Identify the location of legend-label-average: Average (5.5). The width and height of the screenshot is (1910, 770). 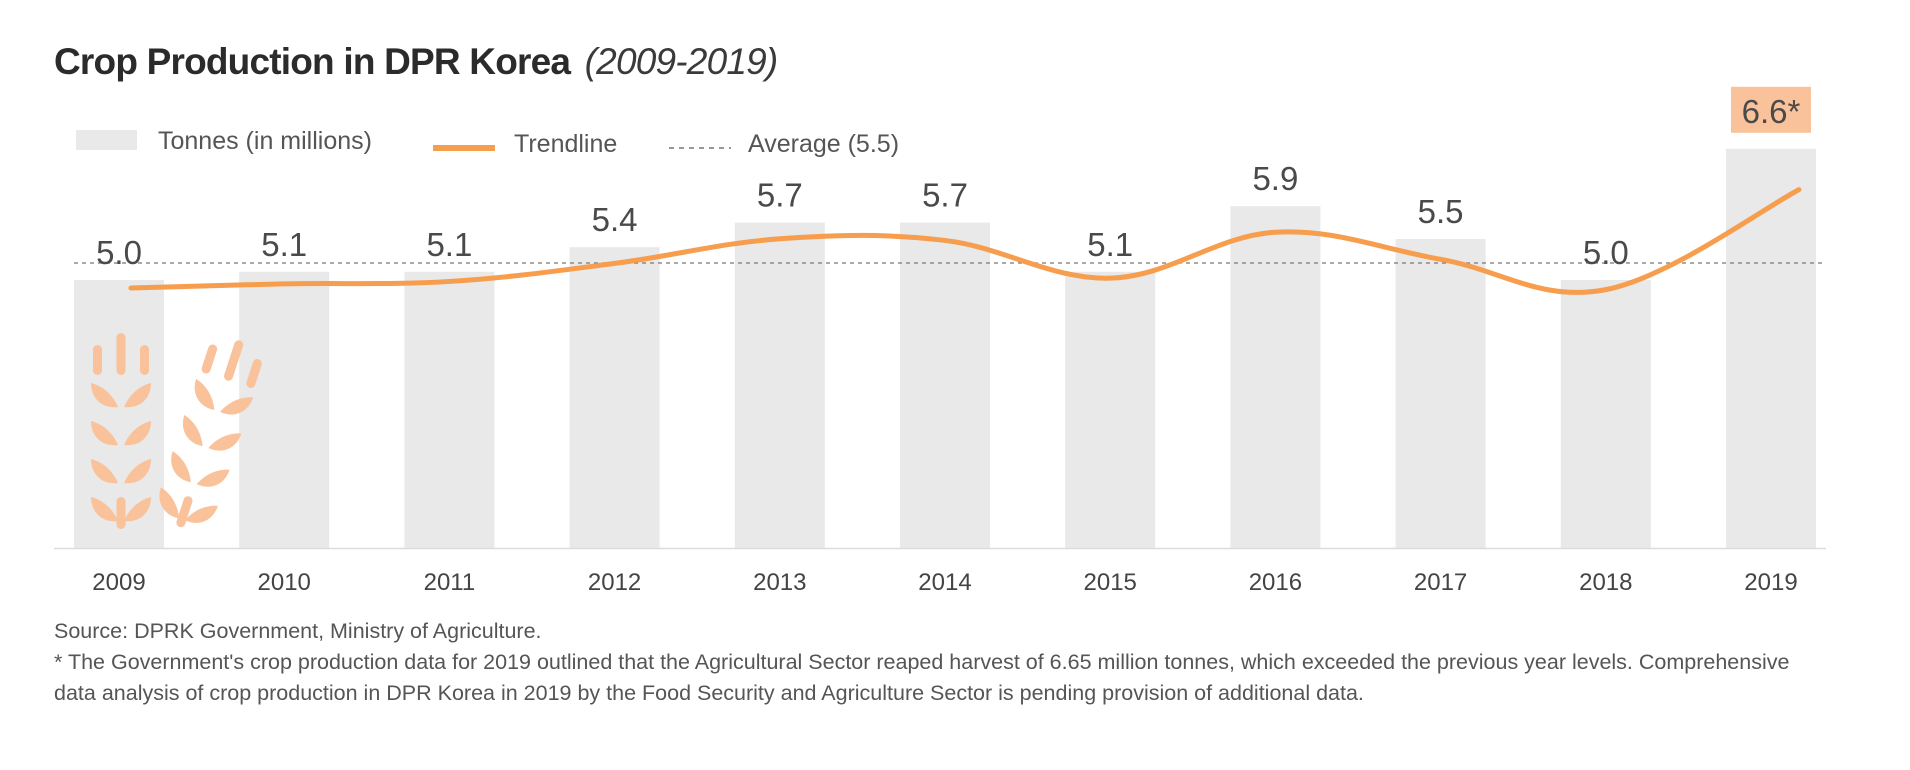
(823, 144).